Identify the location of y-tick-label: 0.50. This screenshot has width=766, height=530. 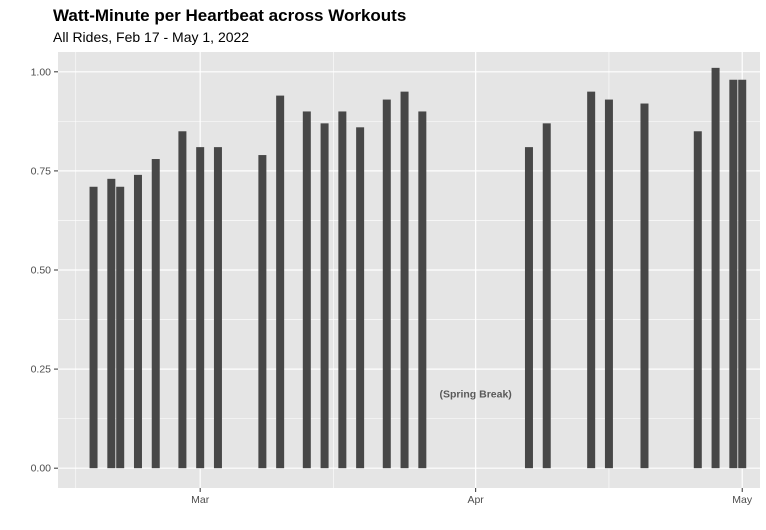
(41, 271).